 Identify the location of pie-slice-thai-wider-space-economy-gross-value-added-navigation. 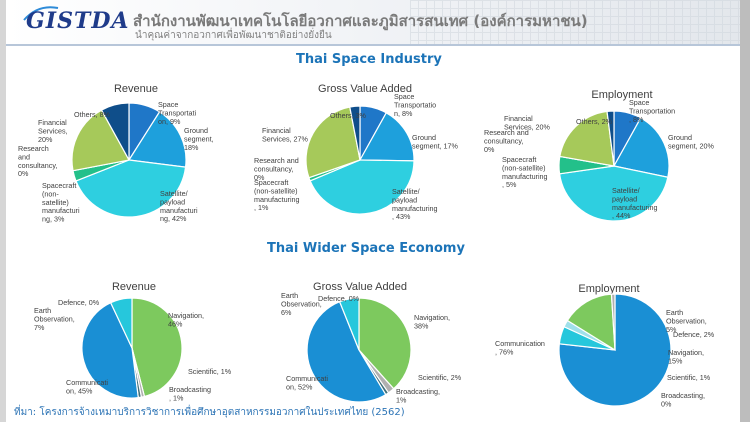
(385, 343).